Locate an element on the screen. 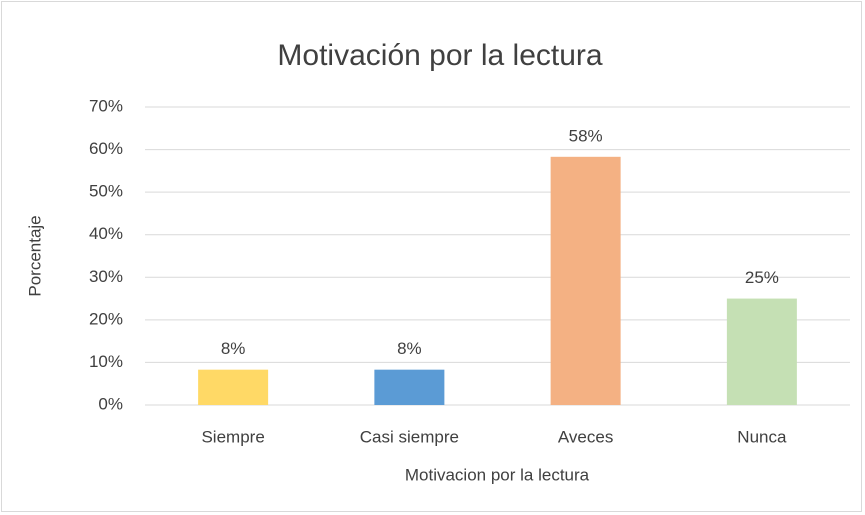  y-tick-label: 50% is located at coordinates (106, 191).